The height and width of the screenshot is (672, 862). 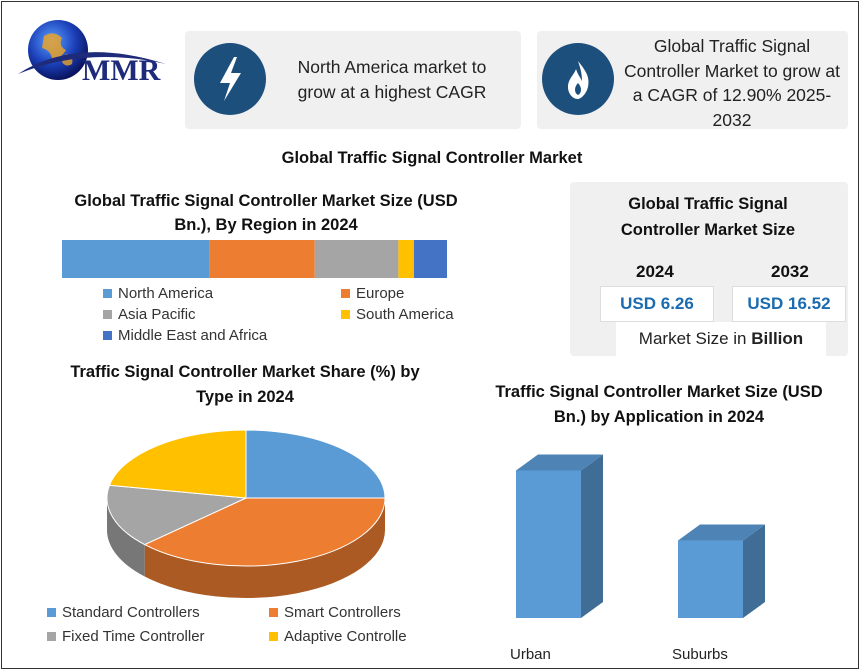 What do you see at coordinates (121, 70) in the screenshot?
I see `logo-text: MMR` at bounding box center [121, 70].